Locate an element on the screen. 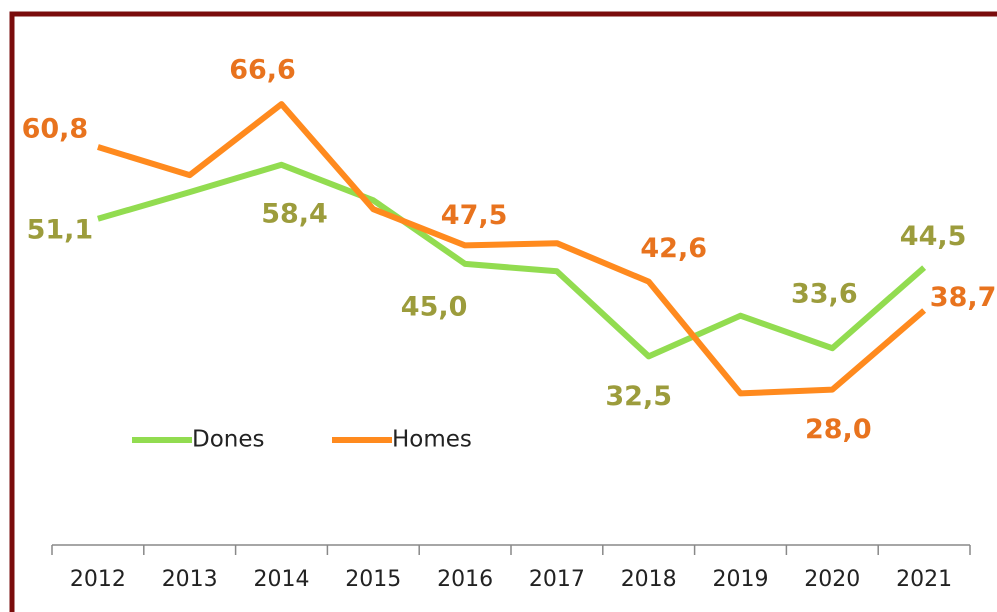 The image size is (997, 612). data-label: 33,6 is located at coordinates (824, 294).